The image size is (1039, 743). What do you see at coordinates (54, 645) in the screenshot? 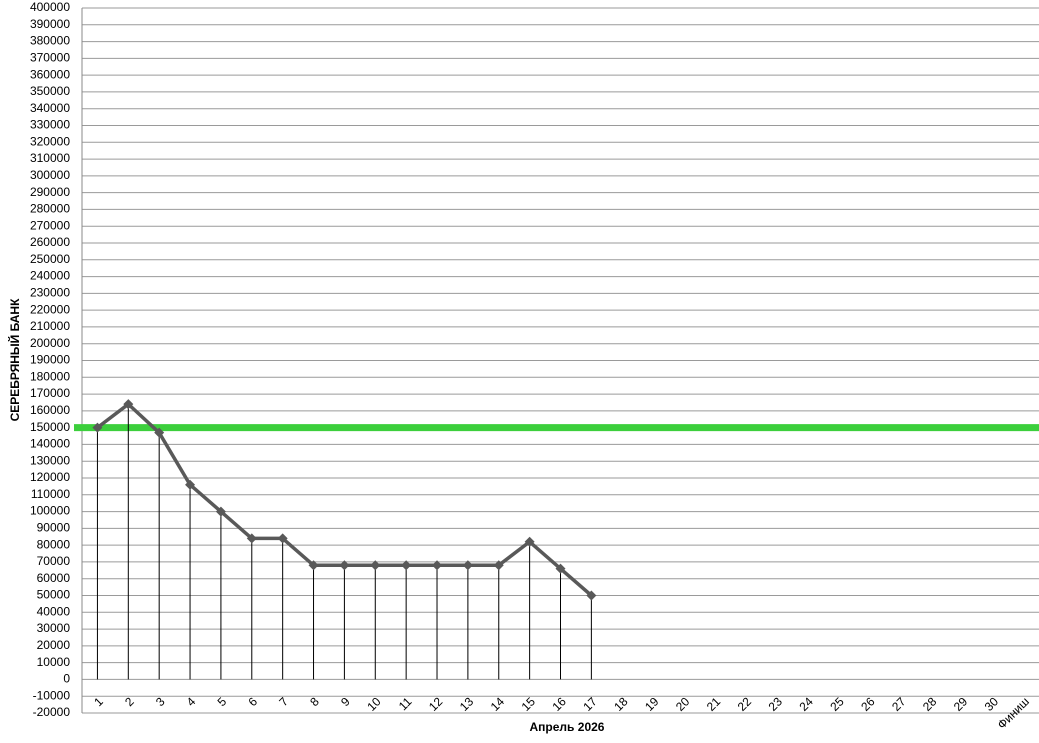
I see `y-tick-label: 20000` at bounding box center [54, 645].